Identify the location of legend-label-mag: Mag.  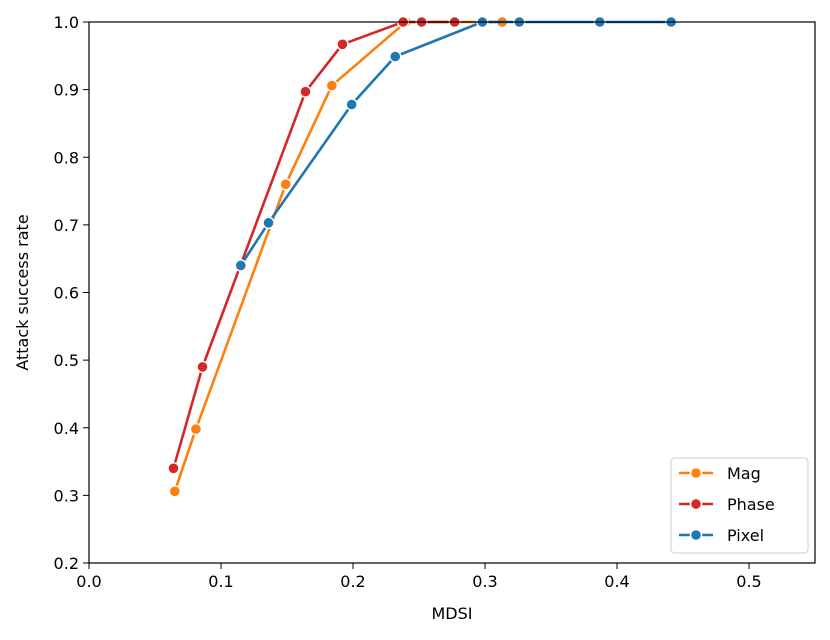
(744, 473).